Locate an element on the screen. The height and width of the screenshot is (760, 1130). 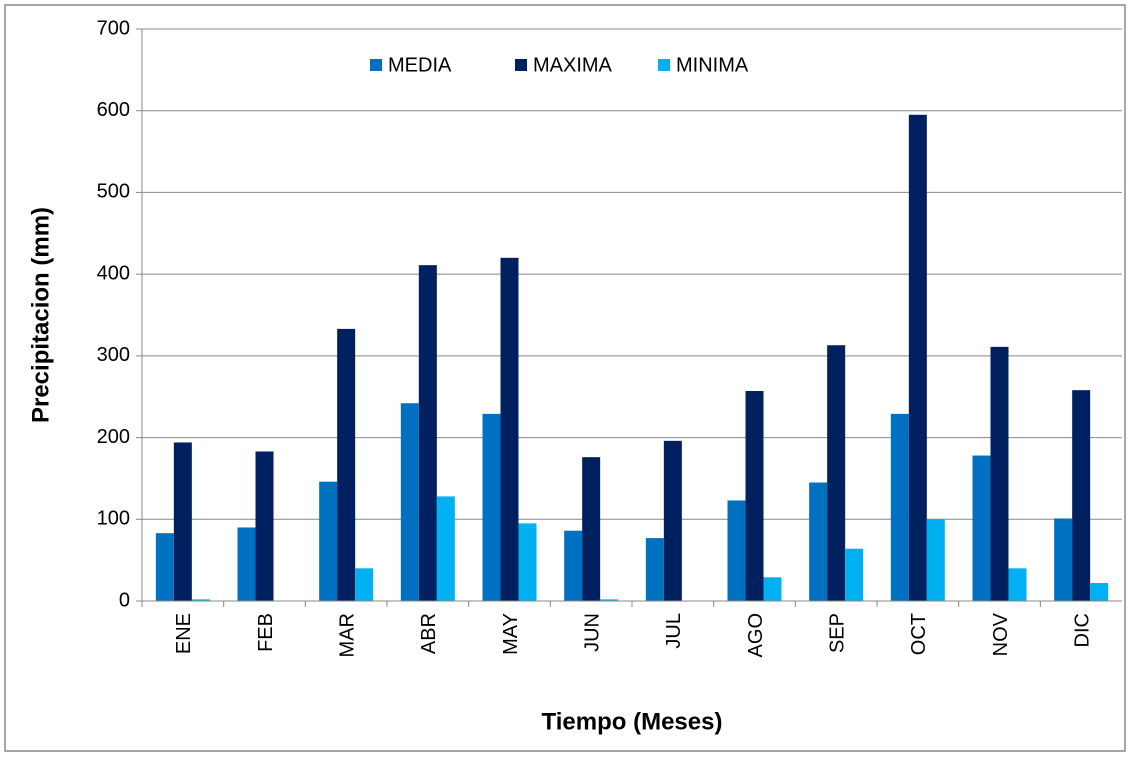
x-tick-label: JUL is located at coordinates (674, 631).